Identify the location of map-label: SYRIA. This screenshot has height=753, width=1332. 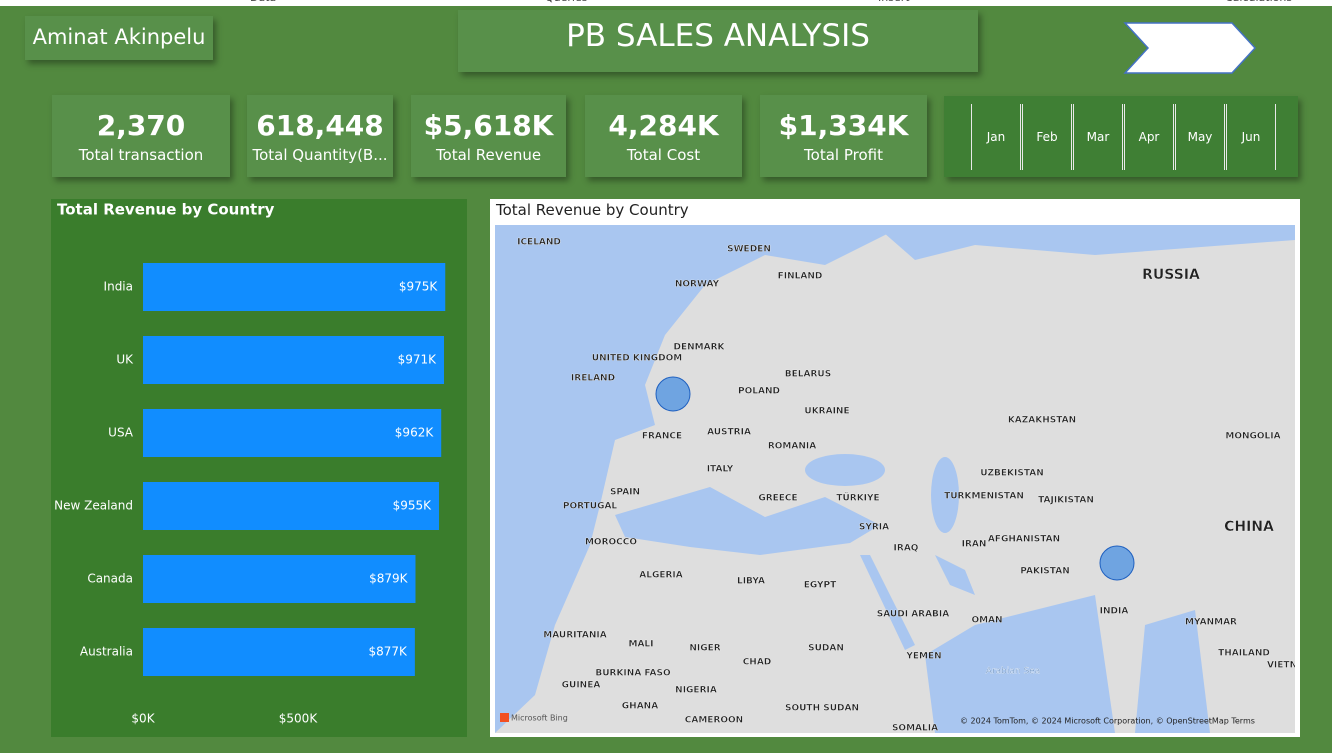
(874, 528).